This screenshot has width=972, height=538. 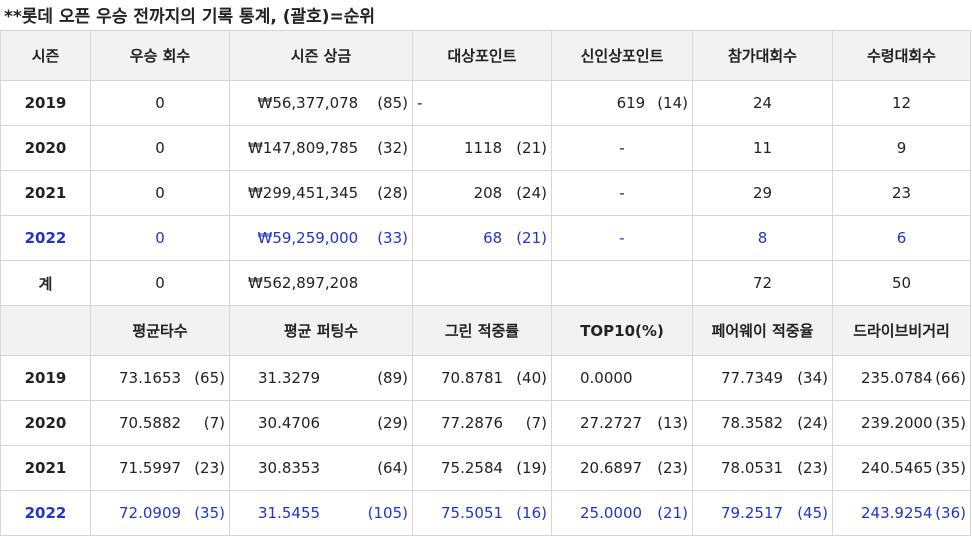 I want to click on rookie-rank: (14), so click(x=672, y=103).